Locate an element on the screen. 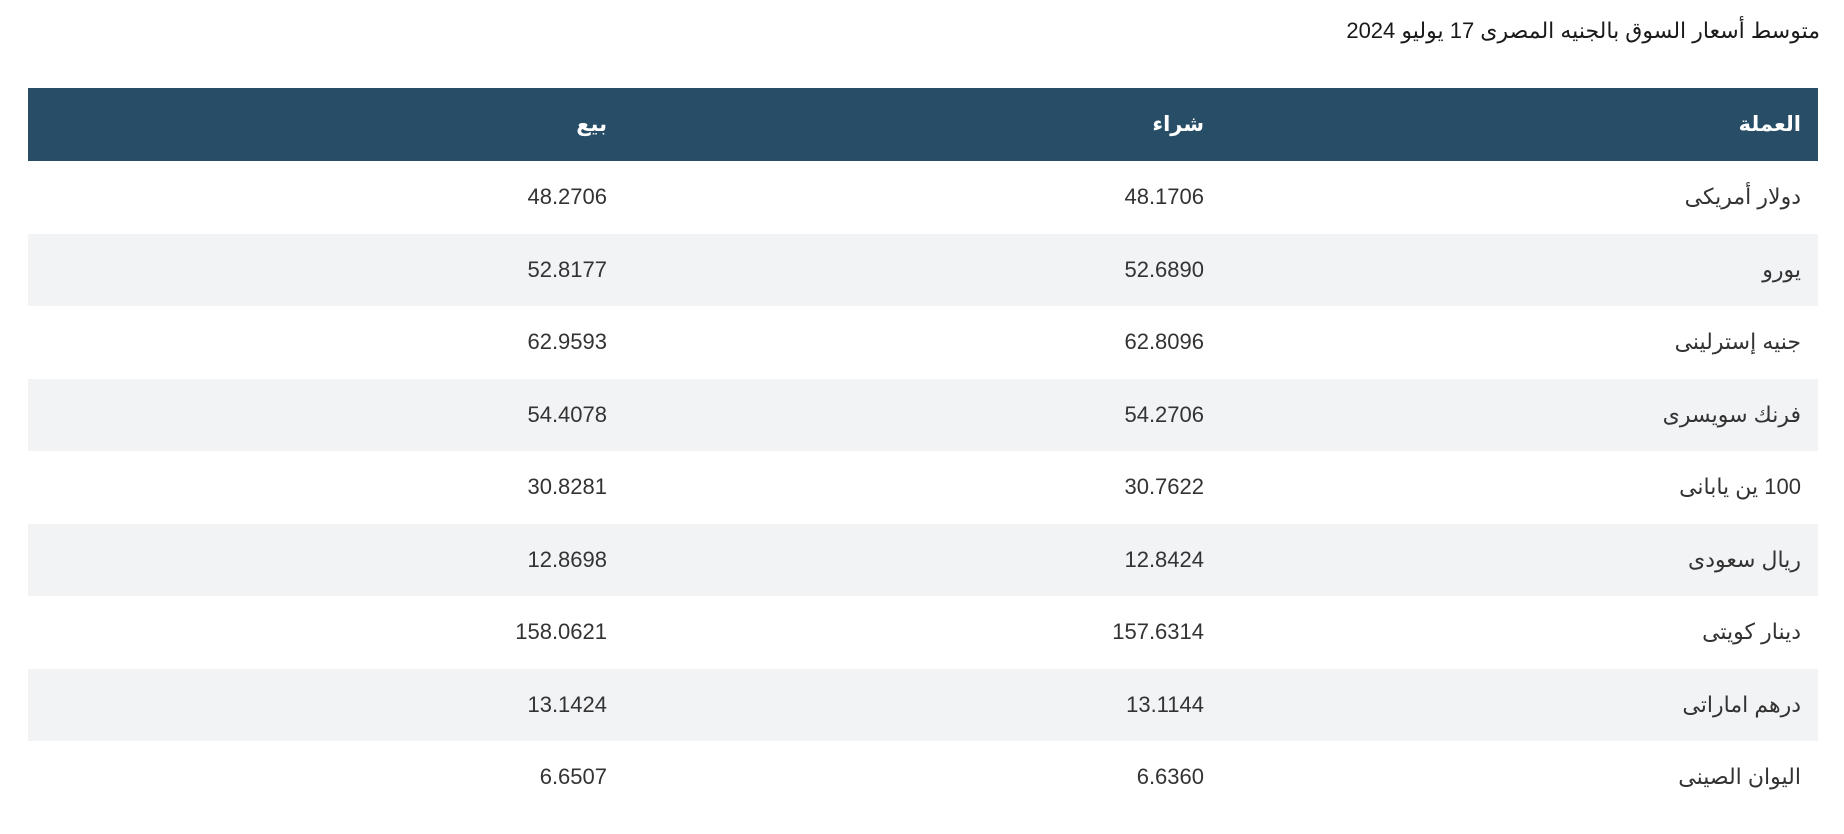 The height and width of the screenshot is (834, 1844). currency-cell: فرنك سويسرى is located at coordinates (1731, 414).